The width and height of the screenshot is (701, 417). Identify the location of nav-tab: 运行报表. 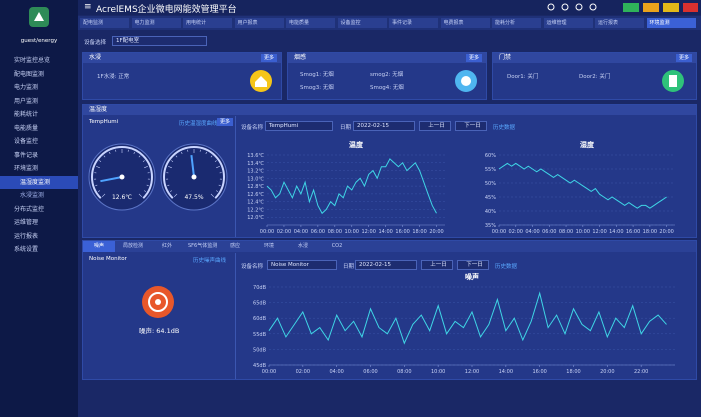
(619, 23).